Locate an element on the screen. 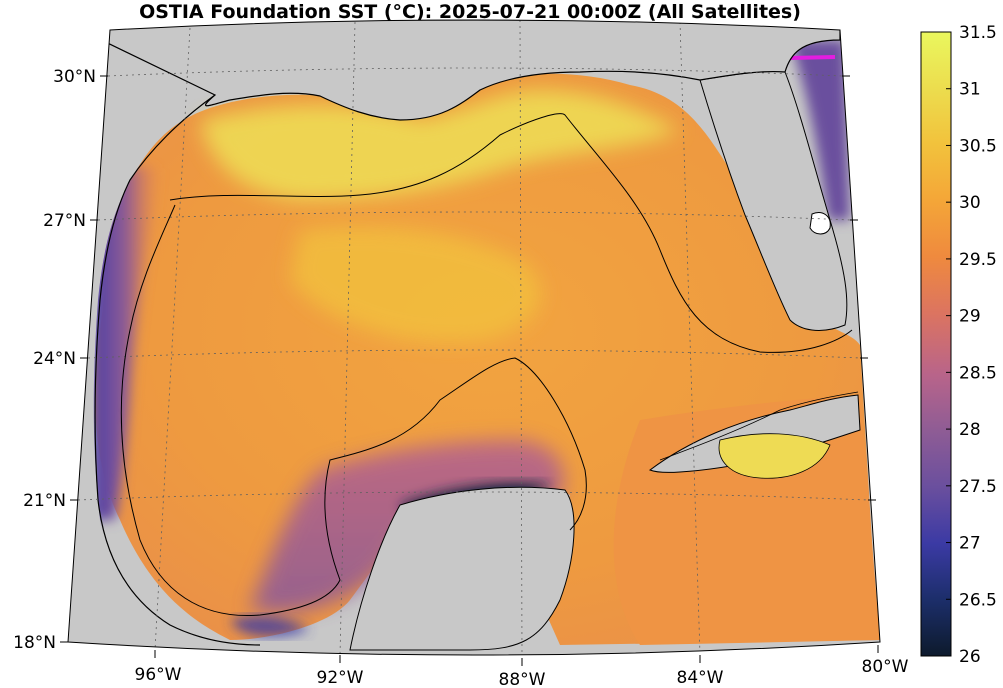  warm-central-patch is located at coordinates (415, 284).